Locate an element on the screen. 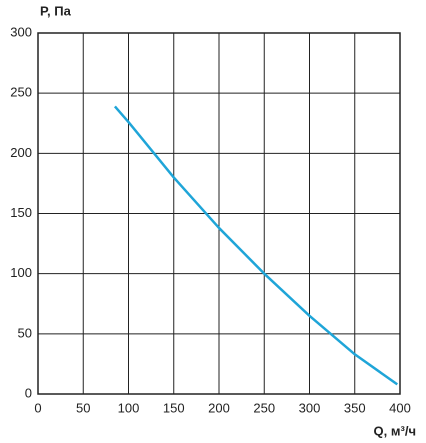 The width and height of the screenshot is (426, 443). x-tick-label: 200 is located at coordinates (219, 407).